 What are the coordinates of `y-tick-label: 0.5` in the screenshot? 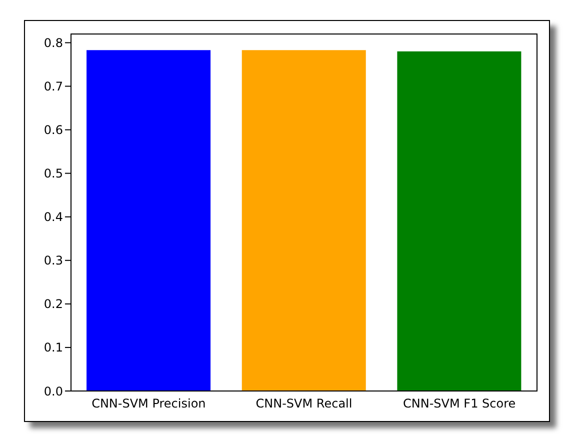 It's located at (53, 173).